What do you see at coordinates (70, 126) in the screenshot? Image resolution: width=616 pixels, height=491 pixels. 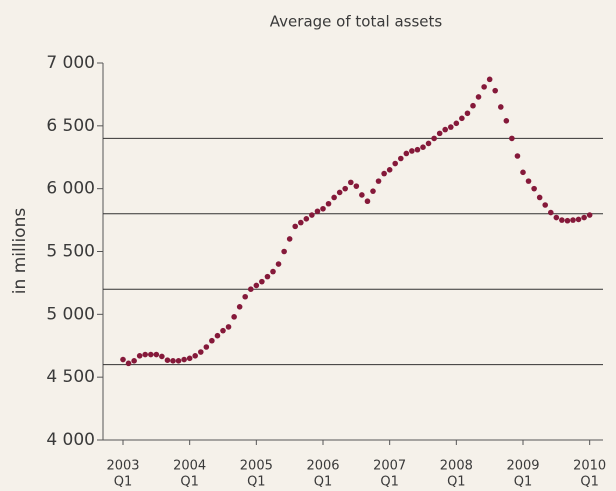 I see `y-tick-label: 6 500` at bounding box center [70, 126].